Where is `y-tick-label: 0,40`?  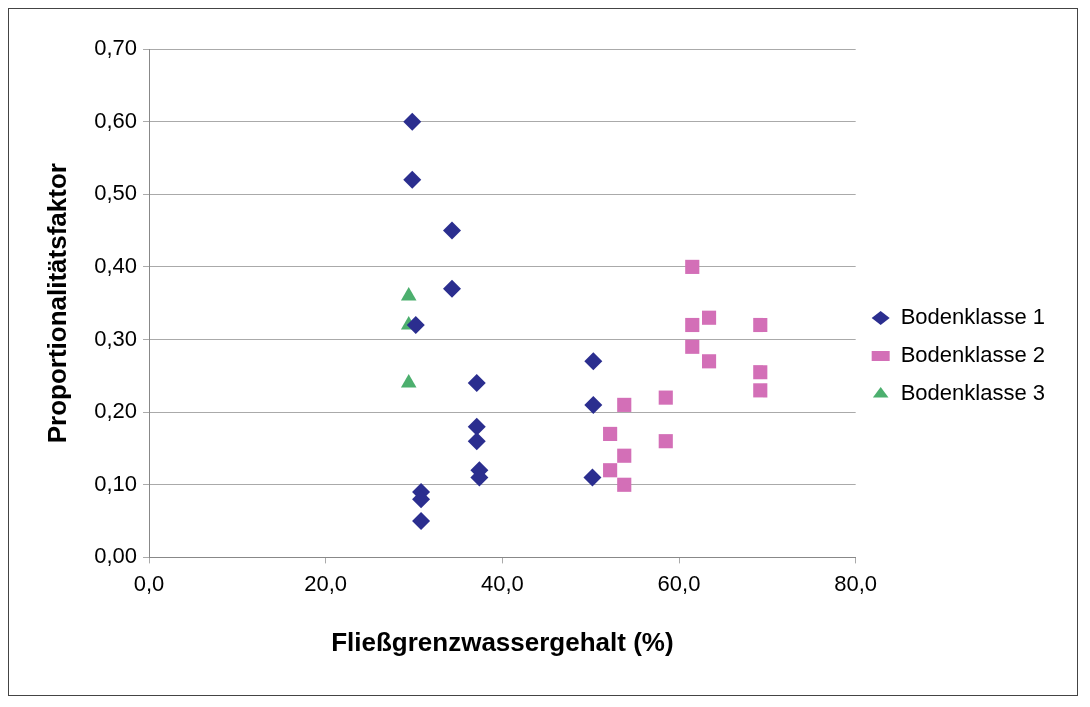 y-tick-label: 0,40 is located at coordinates (116, 265).